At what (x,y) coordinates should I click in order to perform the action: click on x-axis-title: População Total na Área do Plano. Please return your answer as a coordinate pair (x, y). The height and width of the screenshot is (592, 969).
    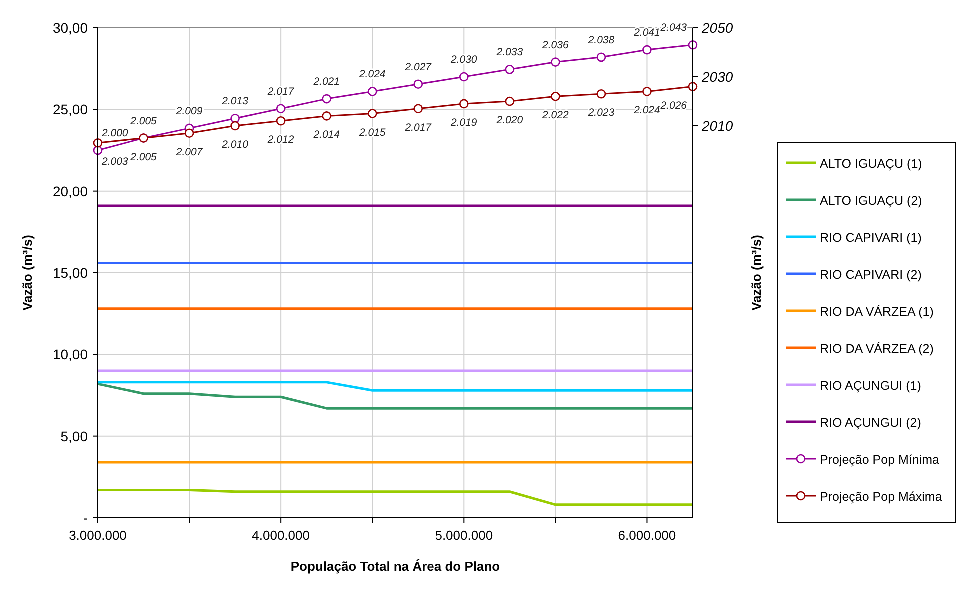
    Looking at the image, I should click on (395, 566).